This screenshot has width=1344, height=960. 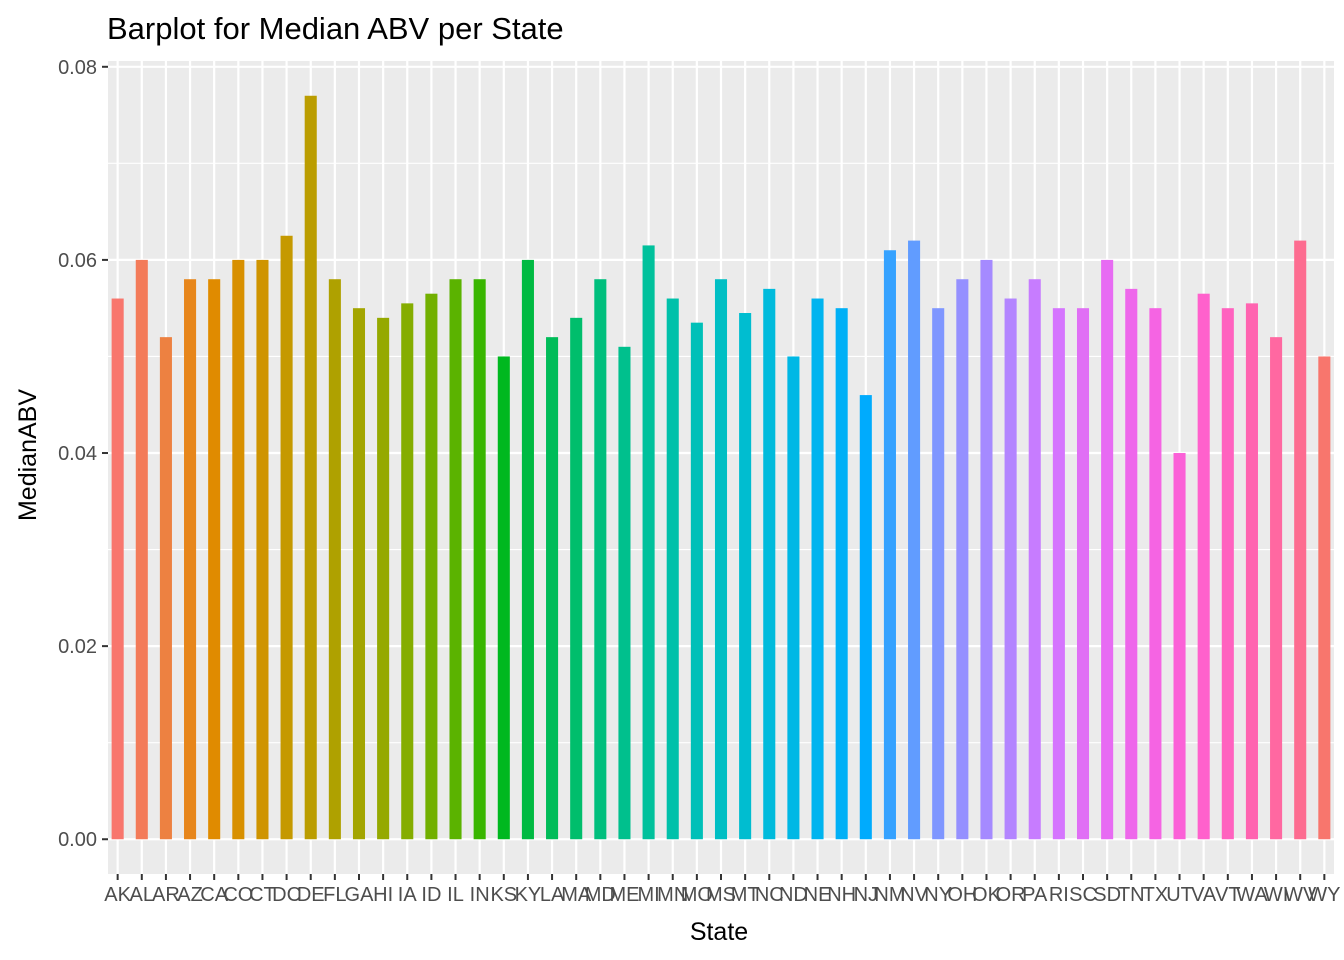 I want to click on y-tick-label: 0.02, so click(x=77, y=647).